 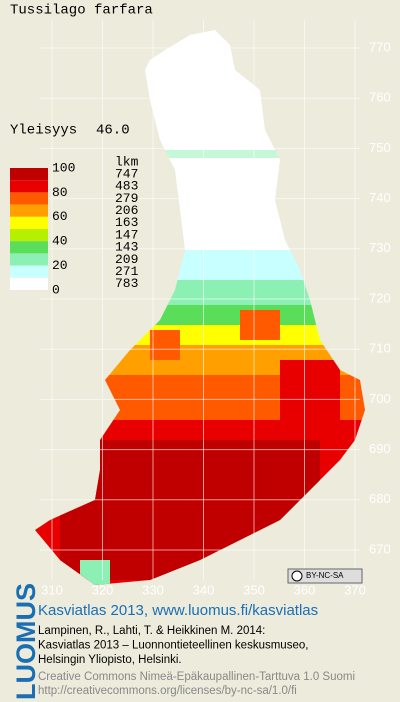 I want to click on legend-count: 747, so click(x=126, y=173).